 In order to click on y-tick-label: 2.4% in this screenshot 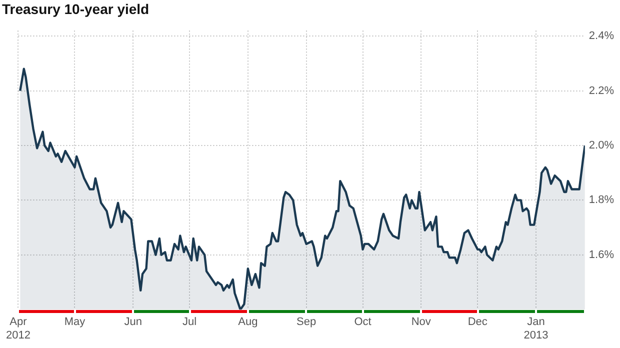, I will do `click(601, 36)`.